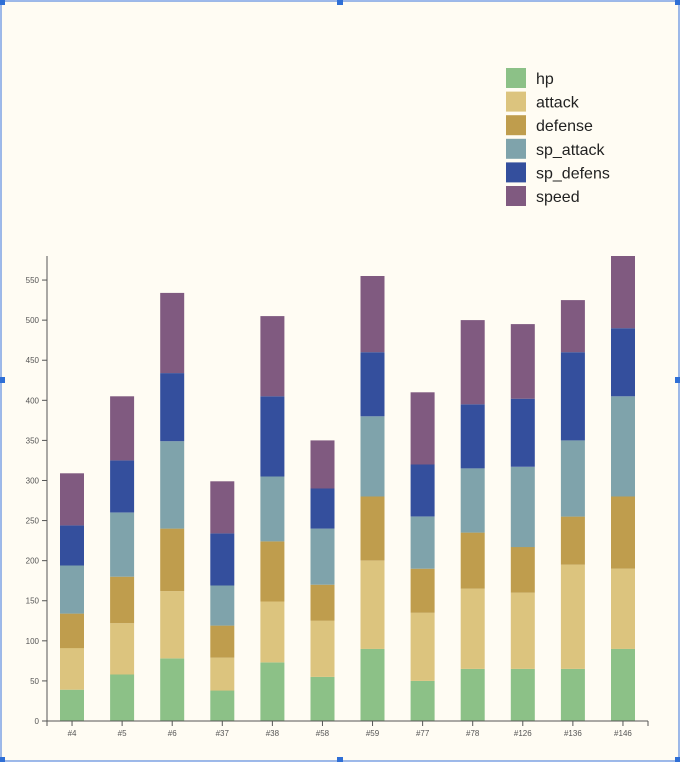 The height and width of the screenshot is (762, 680). I want to click on y-tick-label: 150, so click(33, 601).